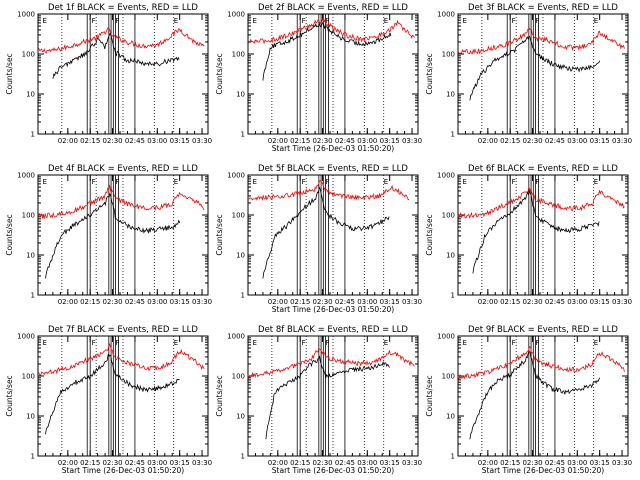 The height and width of the screenshot is (480, 640). I want to click on panel-title: Det 2f BLACK = Events, RED = LLD, so click(333, 8).